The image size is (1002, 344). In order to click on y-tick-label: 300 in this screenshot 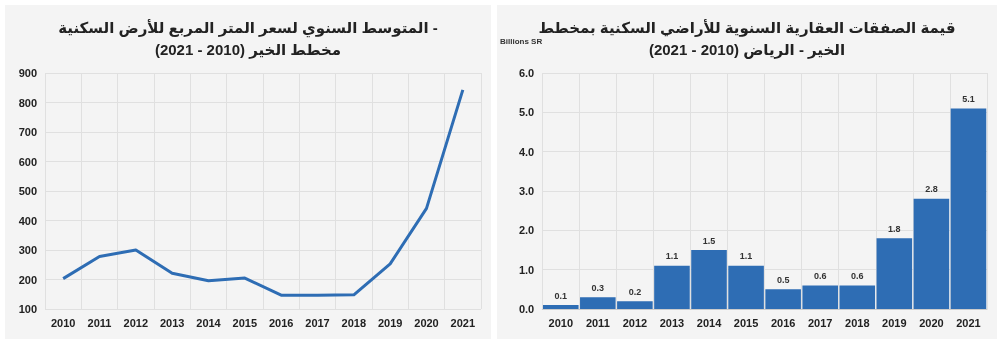, I will do `click(27, 250)`.